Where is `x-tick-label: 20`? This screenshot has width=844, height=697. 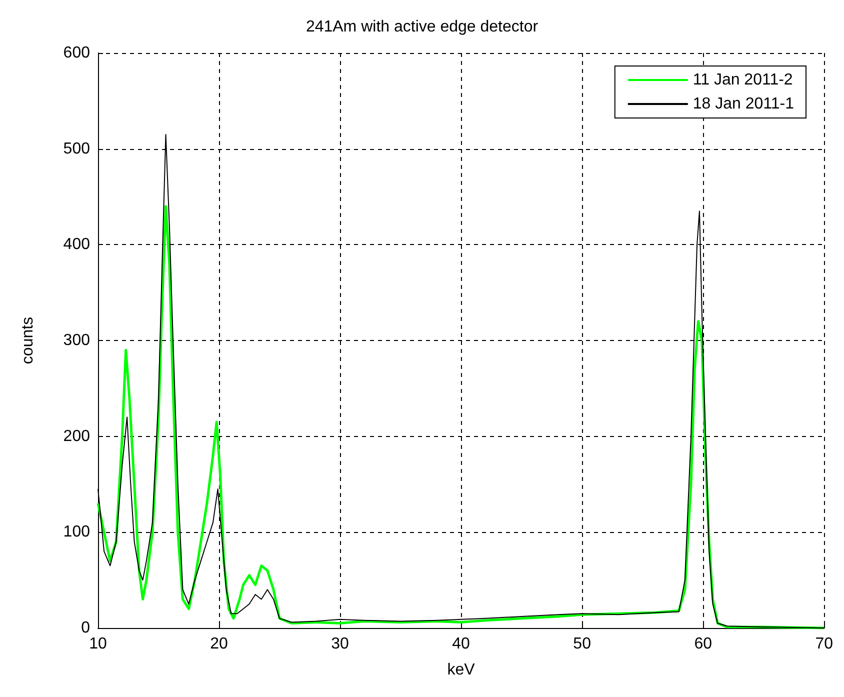 x-tick-label: 20 is located at coordinates (219, 644).